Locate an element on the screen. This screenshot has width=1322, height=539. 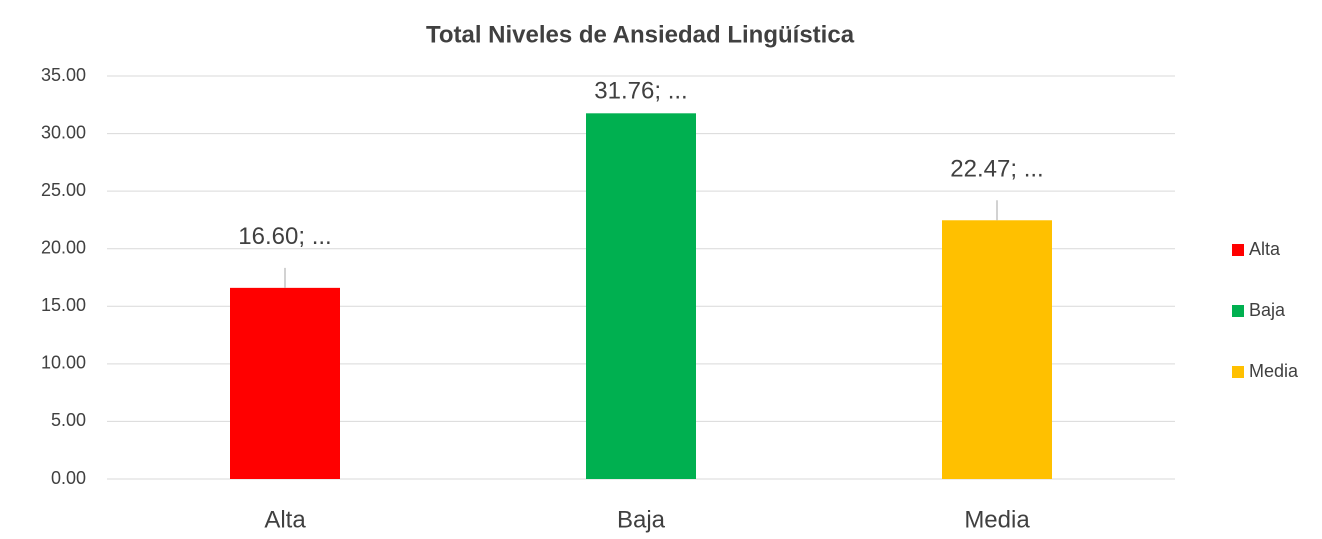
x-tick-label: Baja is located at coordinates (641, 519).